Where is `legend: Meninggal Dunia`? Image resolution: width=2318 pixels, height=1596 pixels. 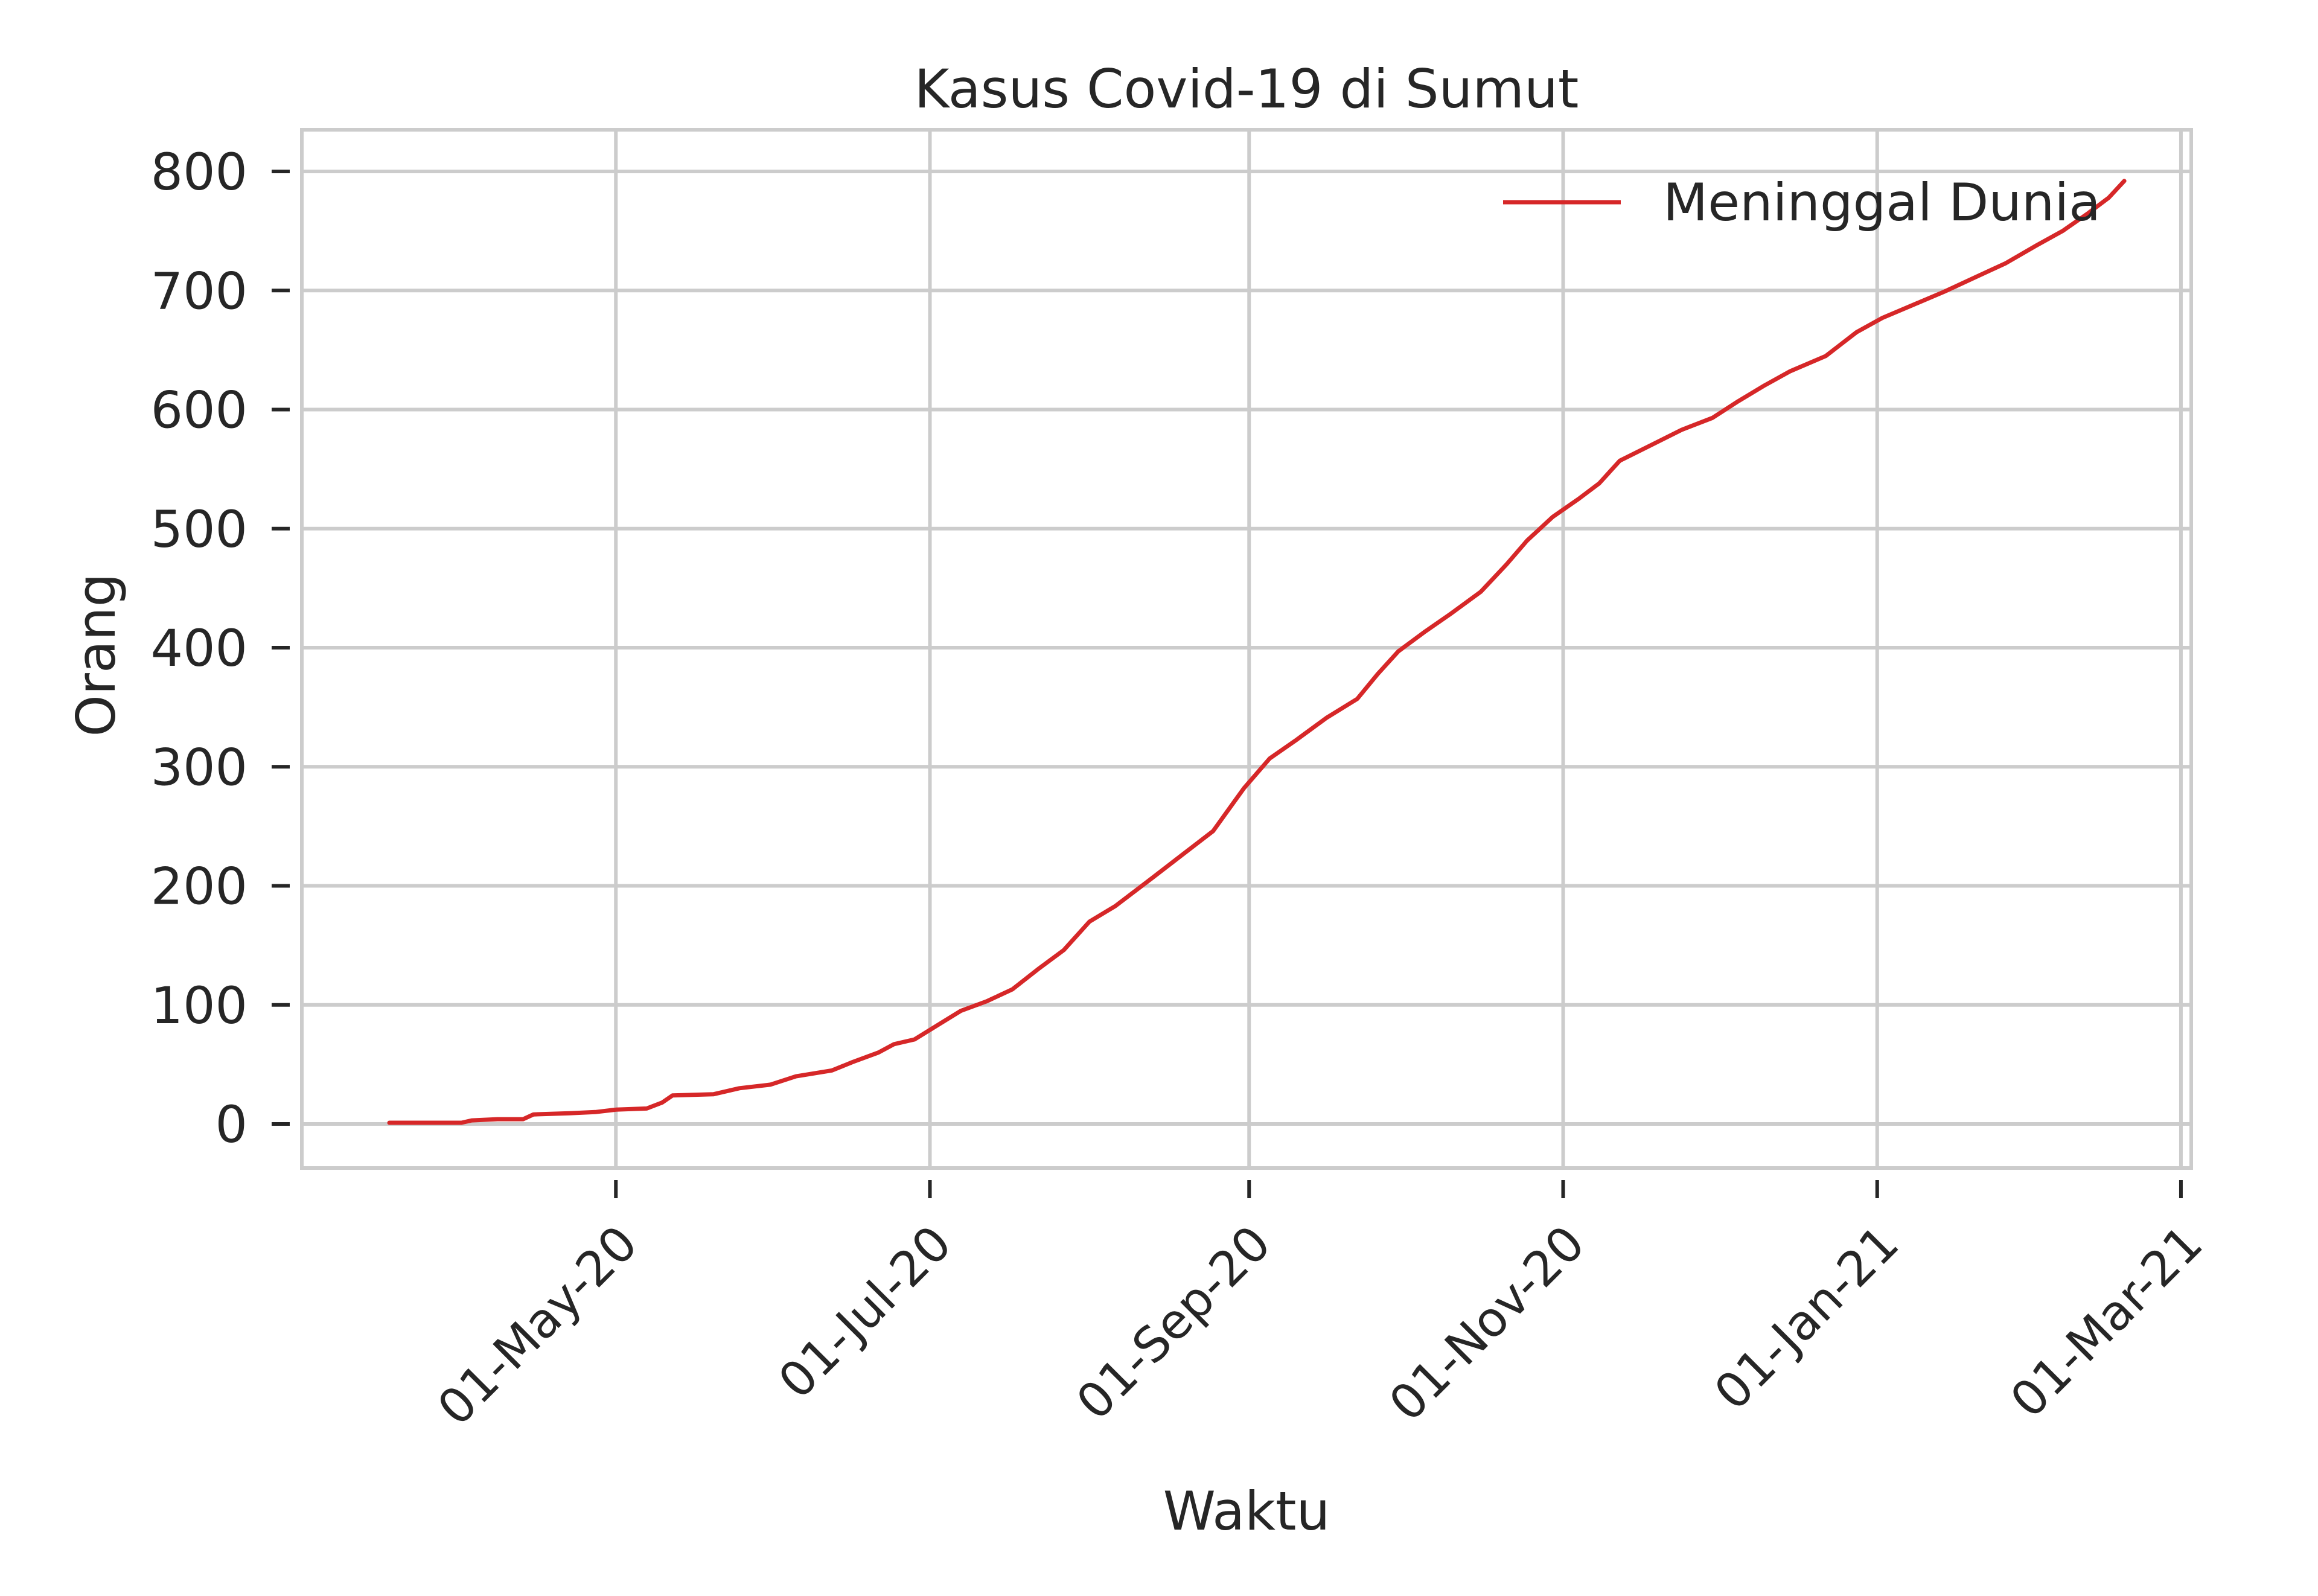
legend: Meninggal Dunia is located at coordinates (1802, 203).